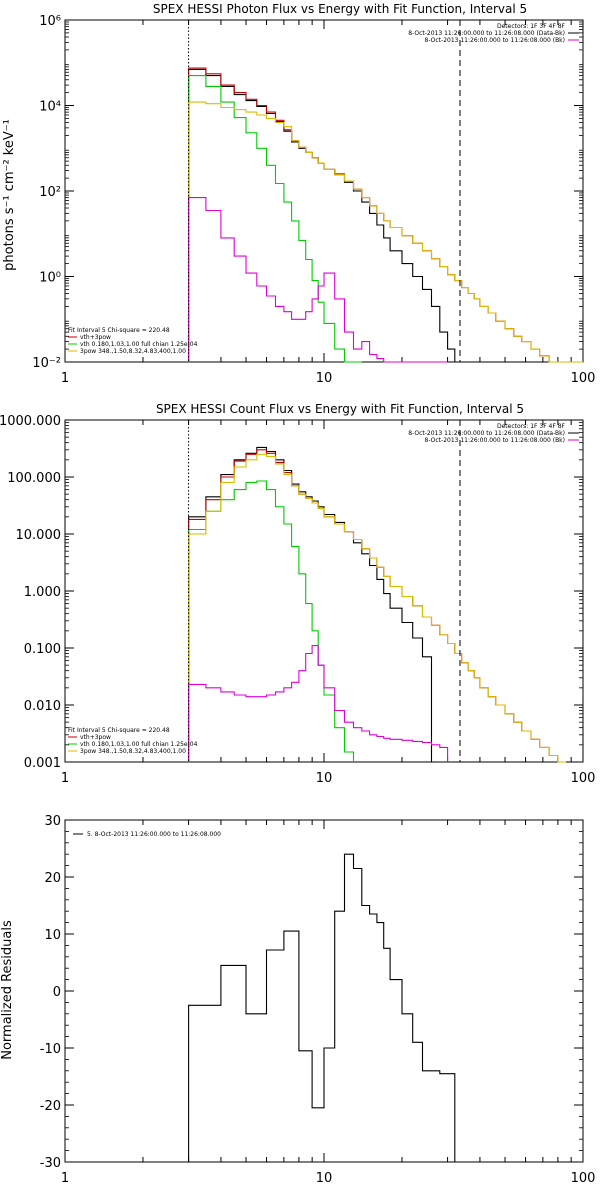  What do you see at coordinates (50, 192) in the screenshot?
I see `y-tick-label: 10²` at bounding box center [50, 192].